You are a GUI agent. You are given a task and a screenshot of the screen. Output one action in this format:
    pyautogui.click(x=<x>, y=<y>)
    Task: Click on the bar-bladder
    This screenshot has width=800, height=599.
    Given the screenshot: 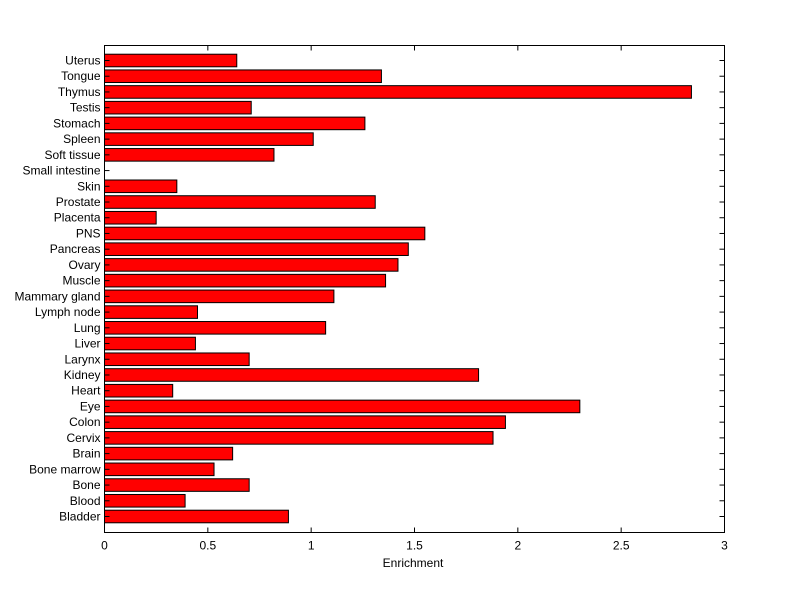 What is the action you would take?
    pyautogui.click(x=196, y=516)
    